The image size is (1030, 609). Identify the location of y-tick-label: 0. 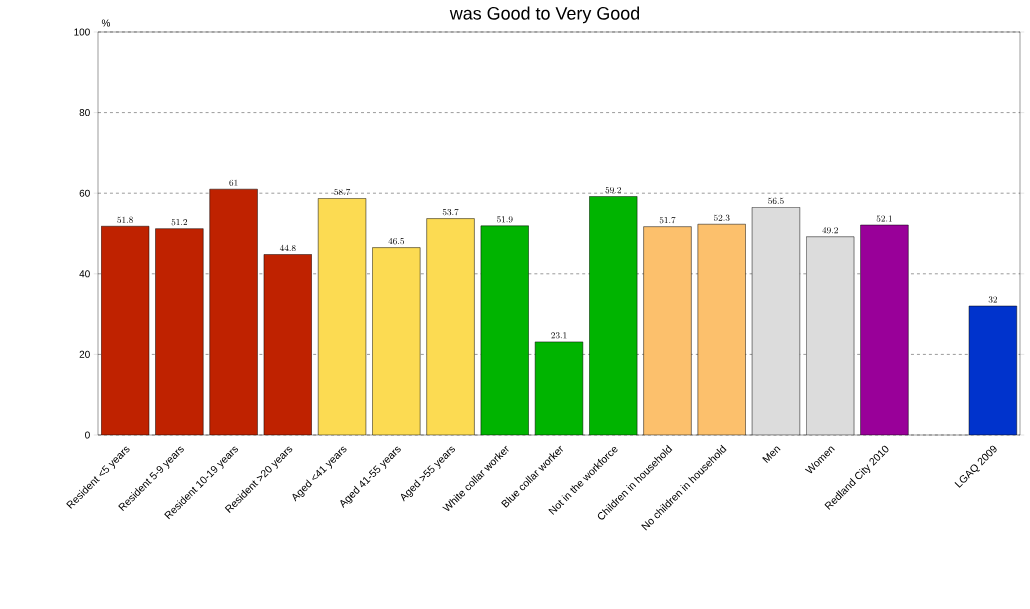
(87, 435).